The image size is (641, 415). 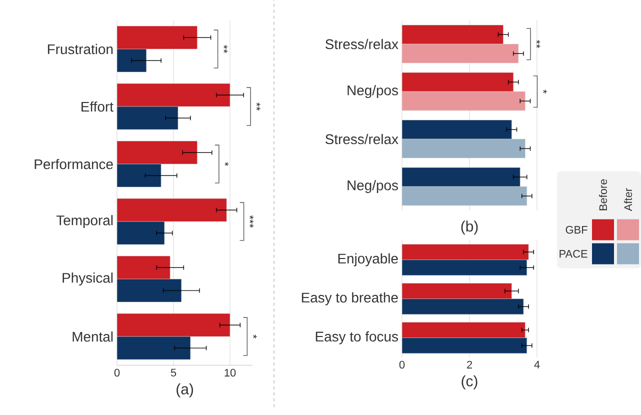 I want to click on y-tick-label: Physical, so click(x=87, y=279).